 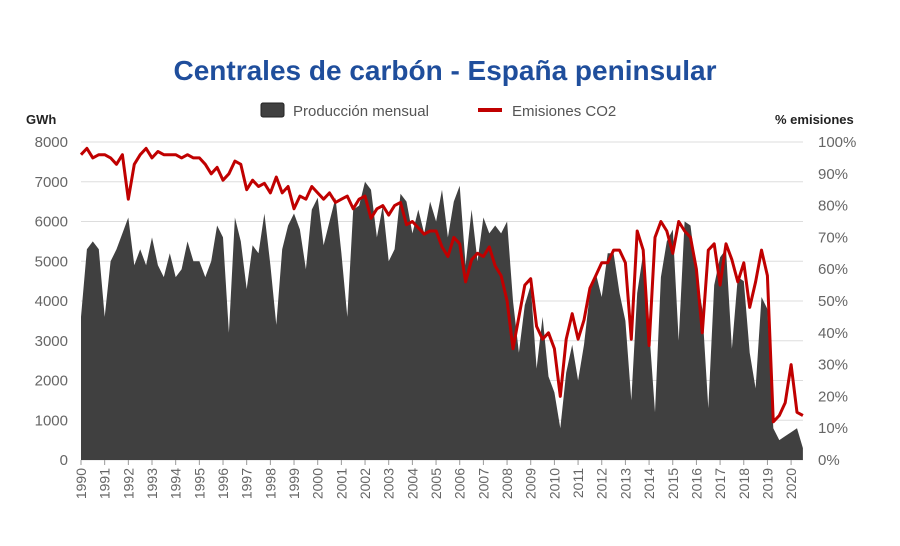 What do you see at coordinates (412, 483) in the screenshot?
I see `x-tick-label: 2004` at bounding box center [412, 483].